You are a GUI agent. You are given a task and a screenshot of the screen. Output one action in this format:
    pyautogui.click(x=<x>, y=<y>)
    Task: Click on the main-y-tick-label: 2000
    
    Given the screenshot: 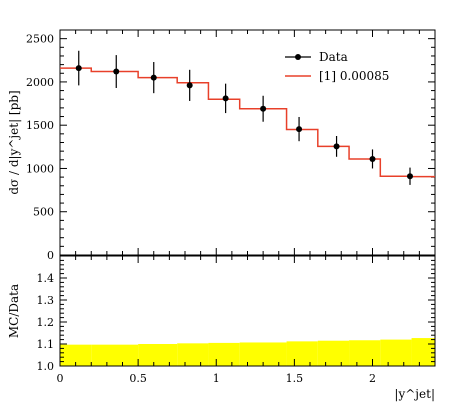 What is the action you would take?
    pyautogui.click(x=40, y=82)
    